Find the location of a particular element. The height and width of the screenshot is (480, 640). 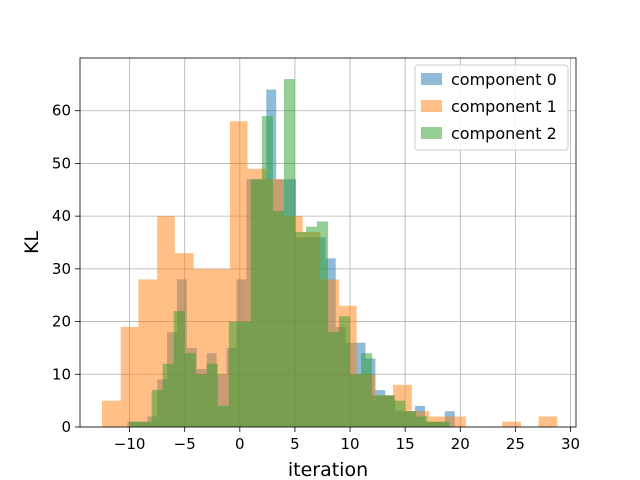

legend-label-0: component 0 is located at coordinates (504, 79).